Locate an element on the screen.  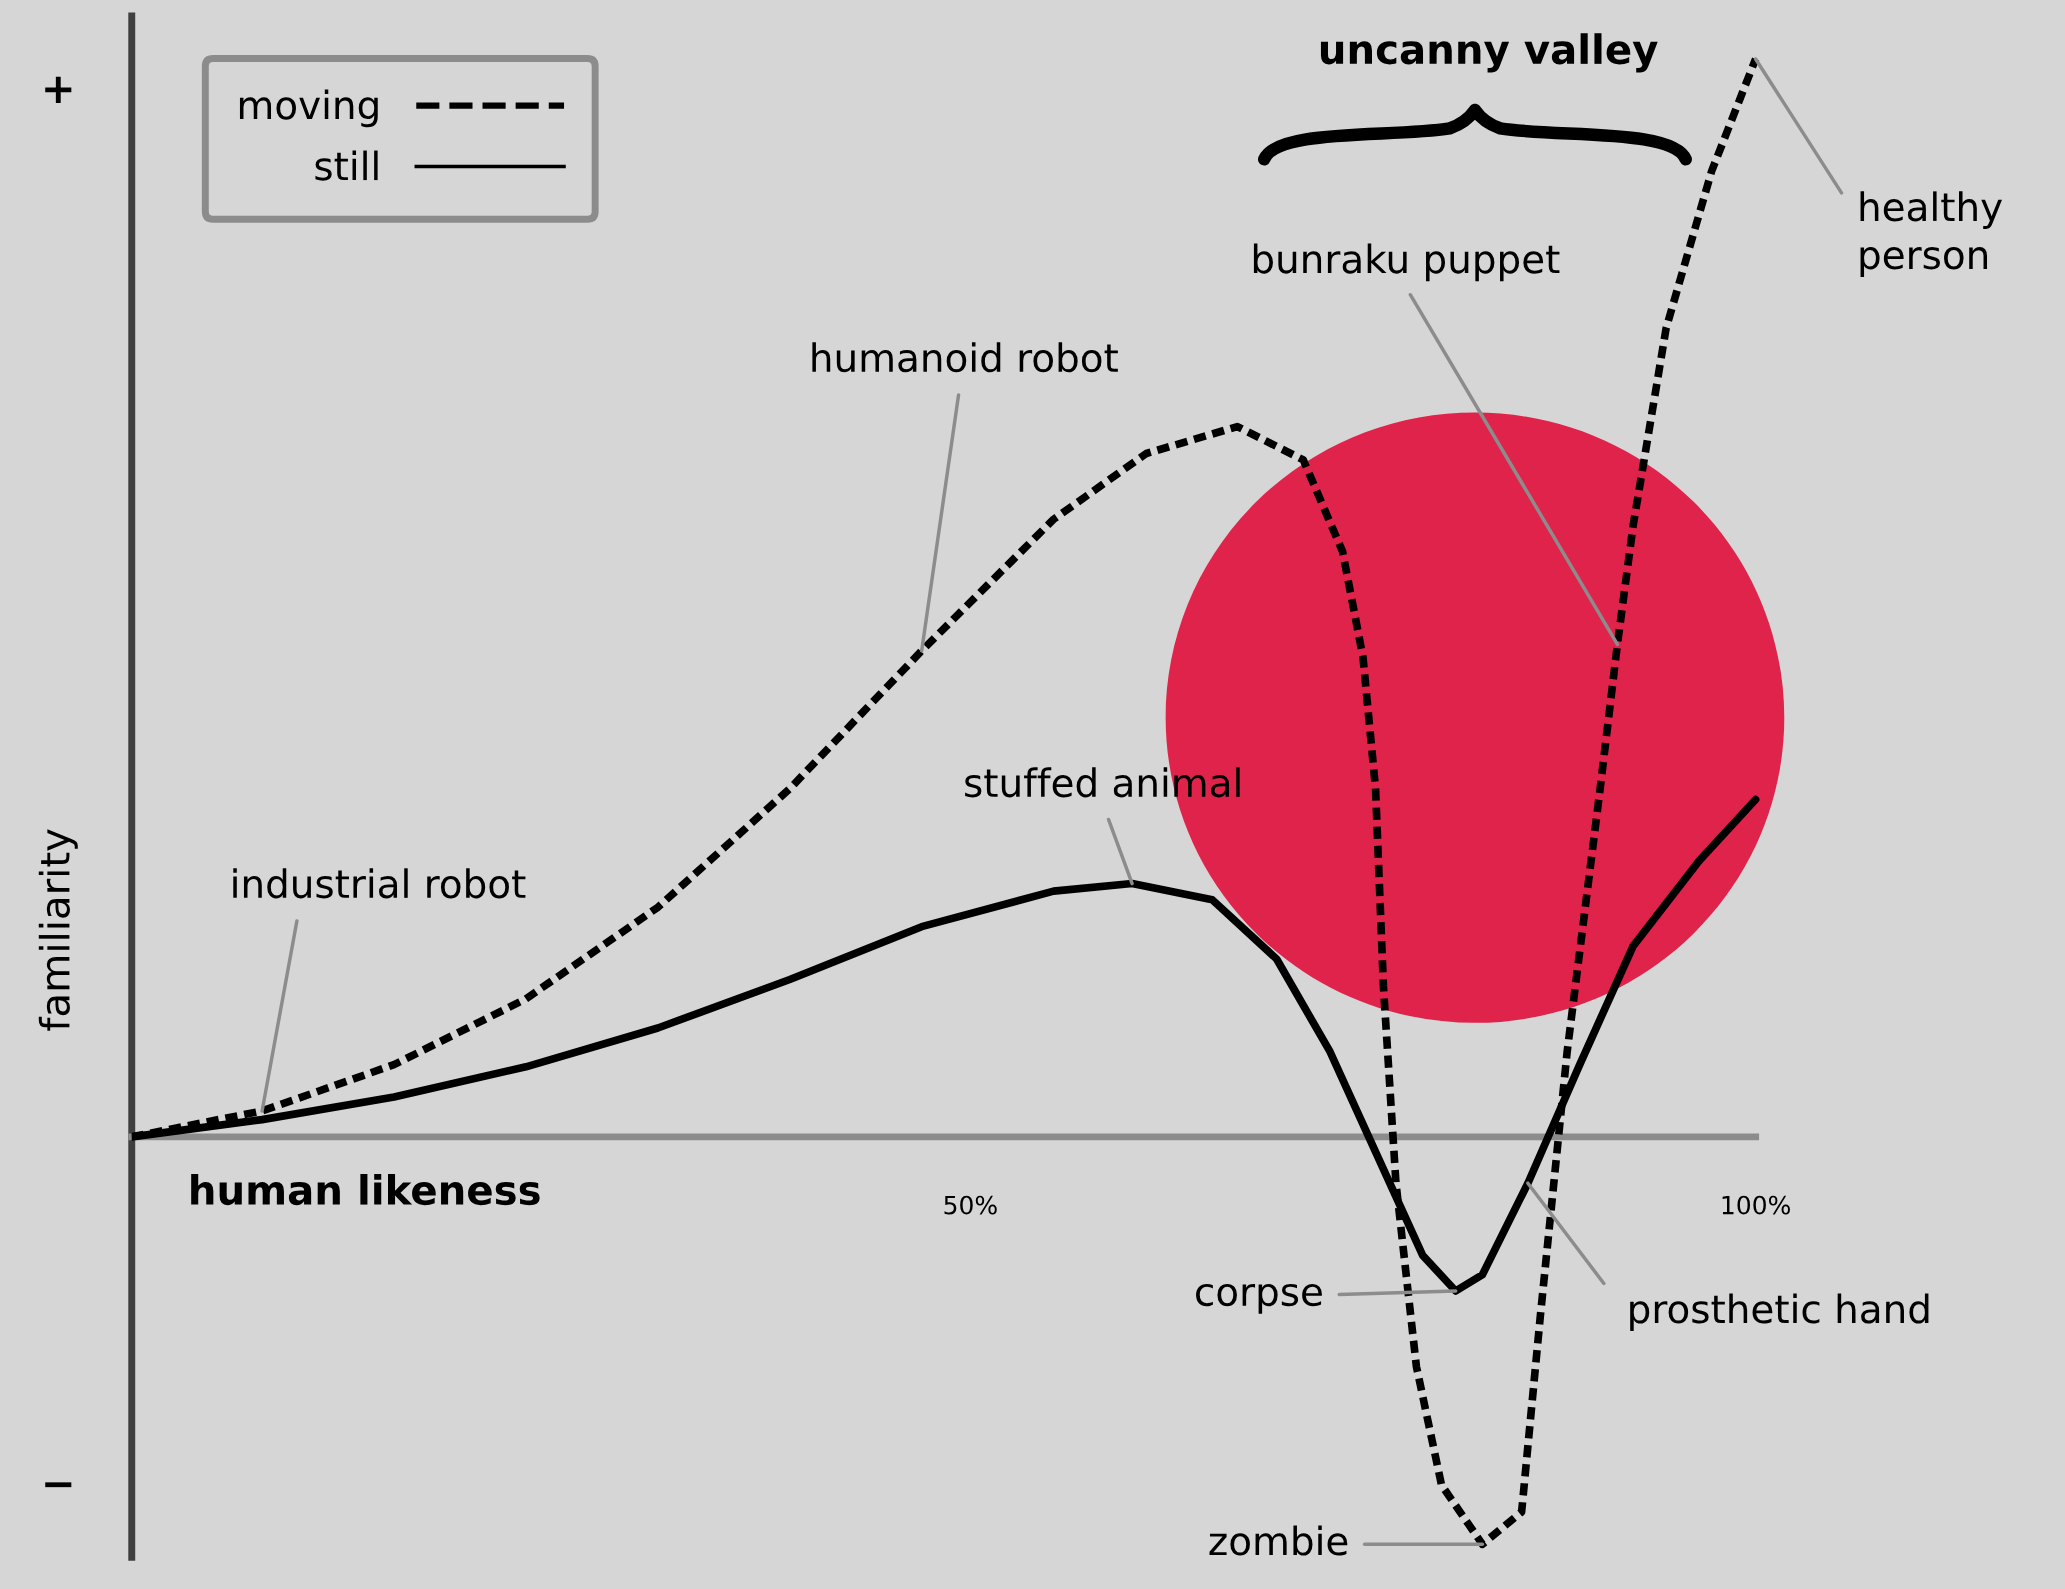
x-tick-label: 50% is located at coordinates (970, 1205).